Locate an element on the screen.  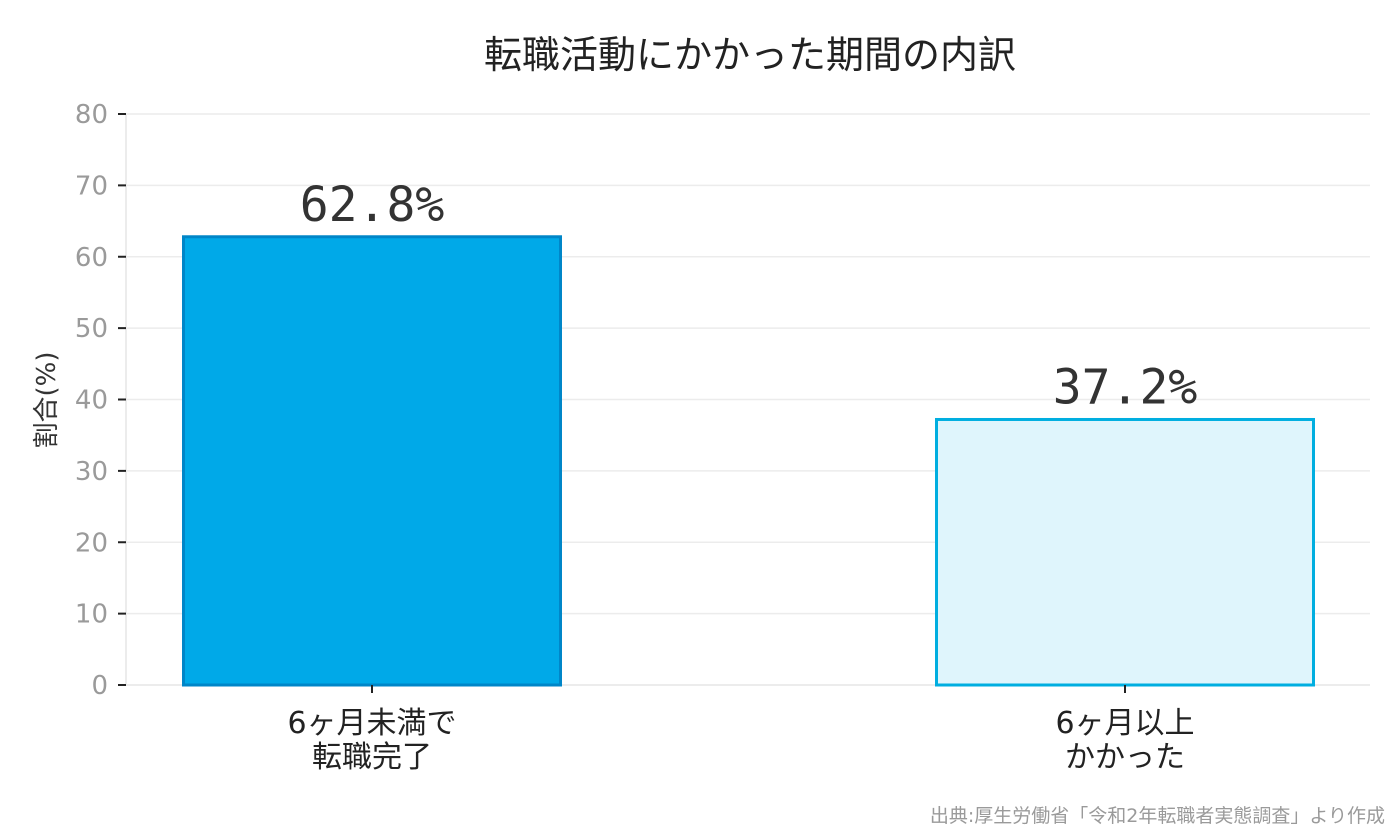
y-tick-label: 30 is located at coordinates (91, 472).